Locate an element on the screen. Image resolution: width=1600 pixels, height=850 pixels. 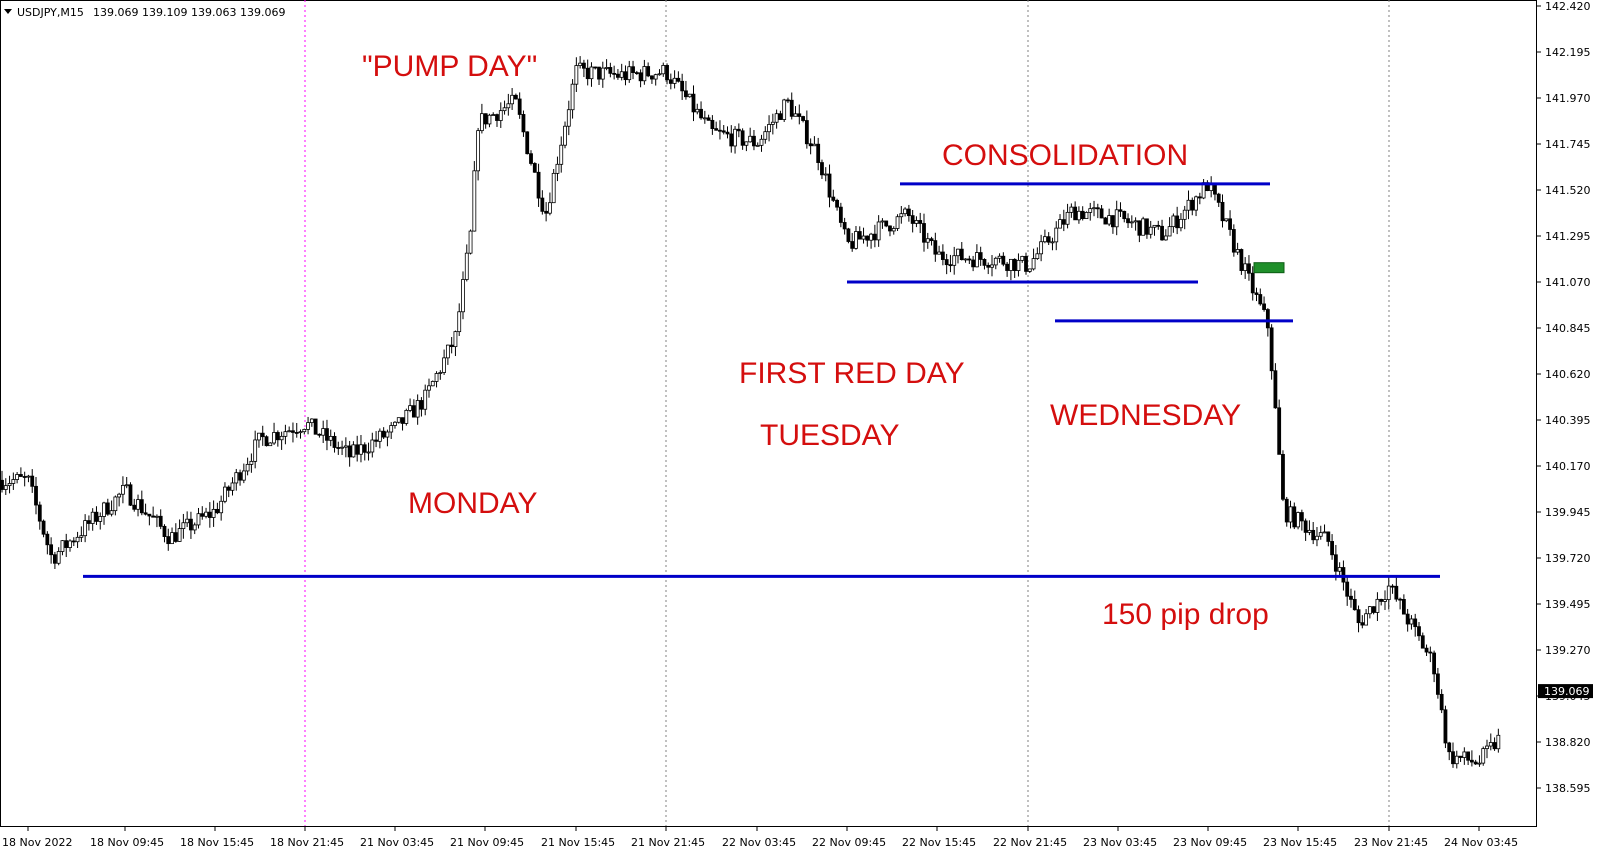
first-red-day-label: FIRST RED DAY is located at coordinates (852, 373).